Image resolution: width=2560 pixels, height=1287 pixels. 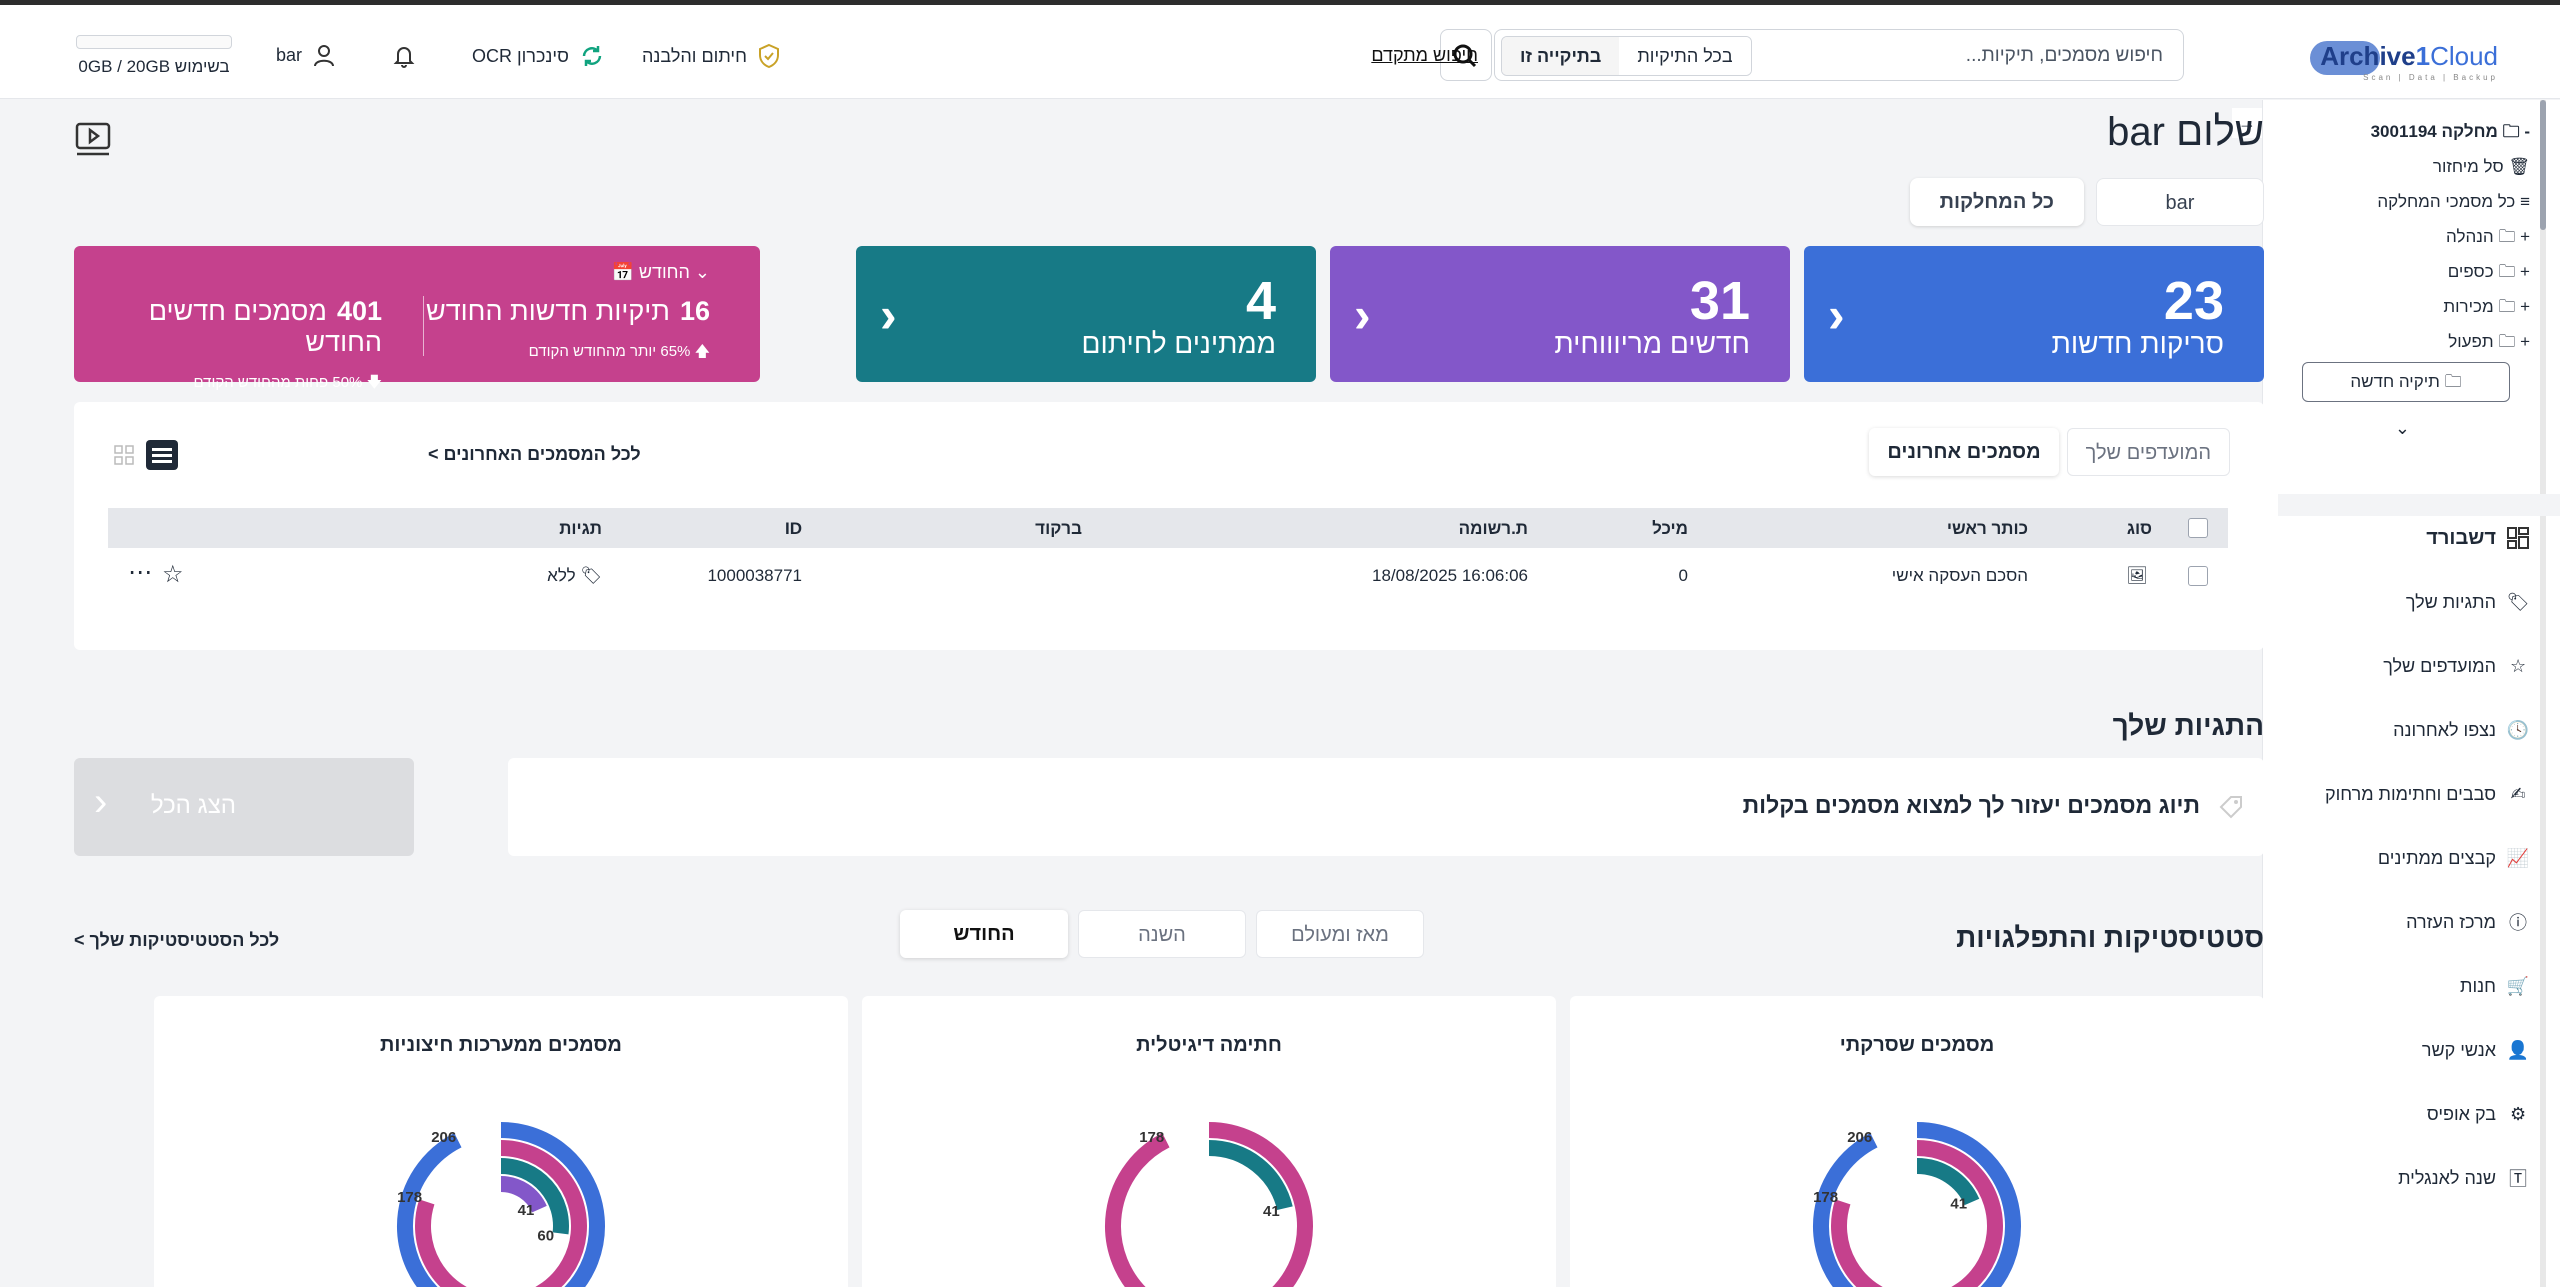 I want to click on ocr-sync-button: סינכרון OCR, so click(x=538, y=56).